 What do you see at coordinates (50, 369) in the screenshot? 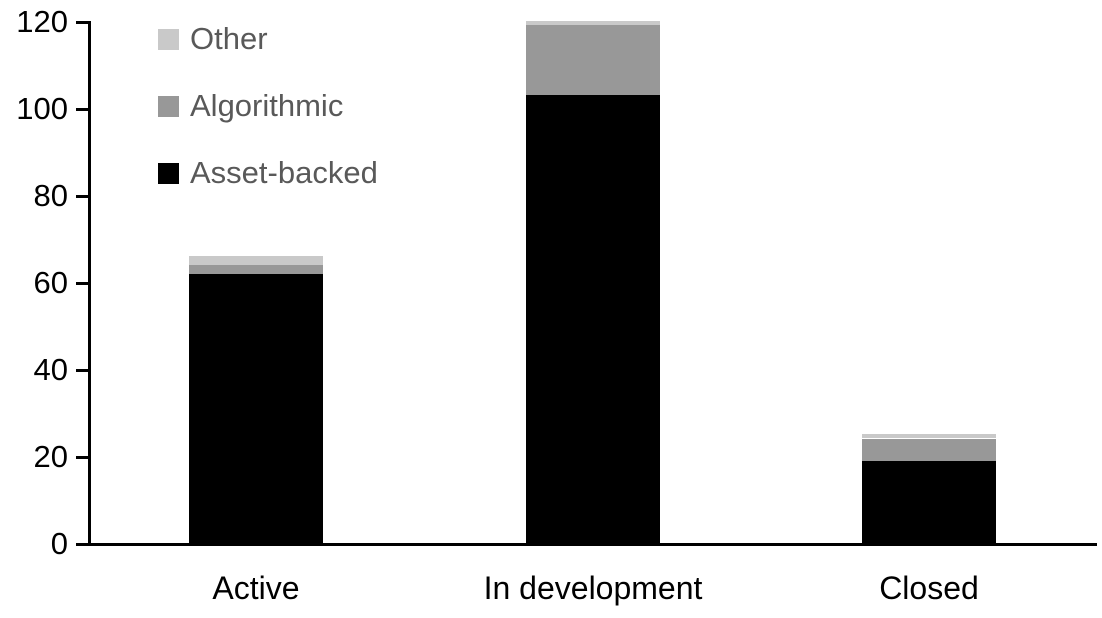
I see `y-tick-label: 40` at bounding box center [50, 369].